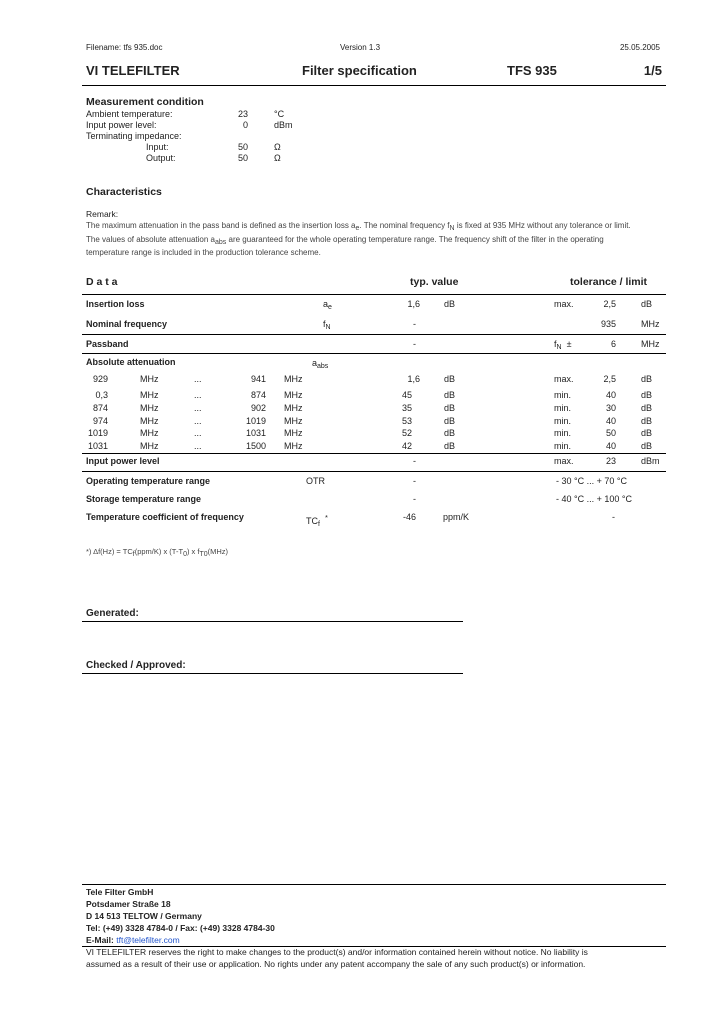 Image resolution: width=720 pixels, height=1012 pixels. I want to click on att-to: 941, so click(258, 379).